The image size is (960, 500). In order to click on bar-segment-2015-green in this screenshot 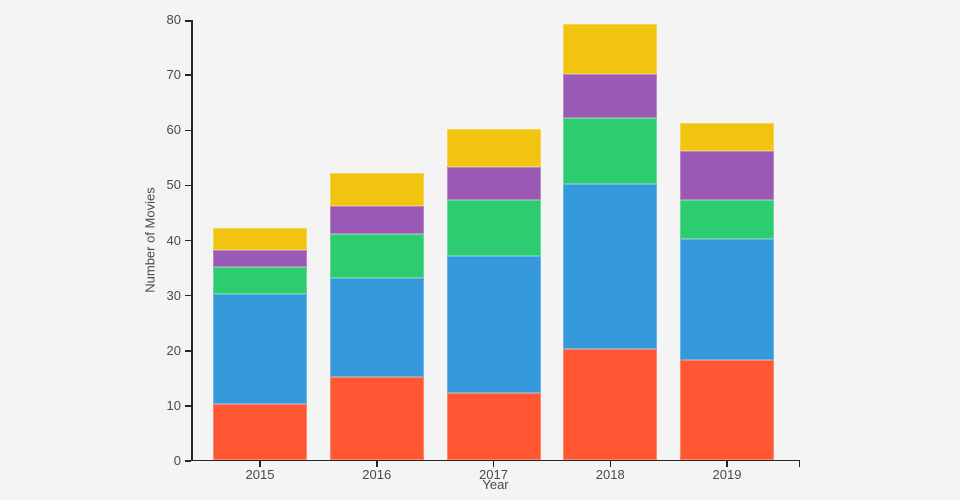, I will do `click(260, 280)`.